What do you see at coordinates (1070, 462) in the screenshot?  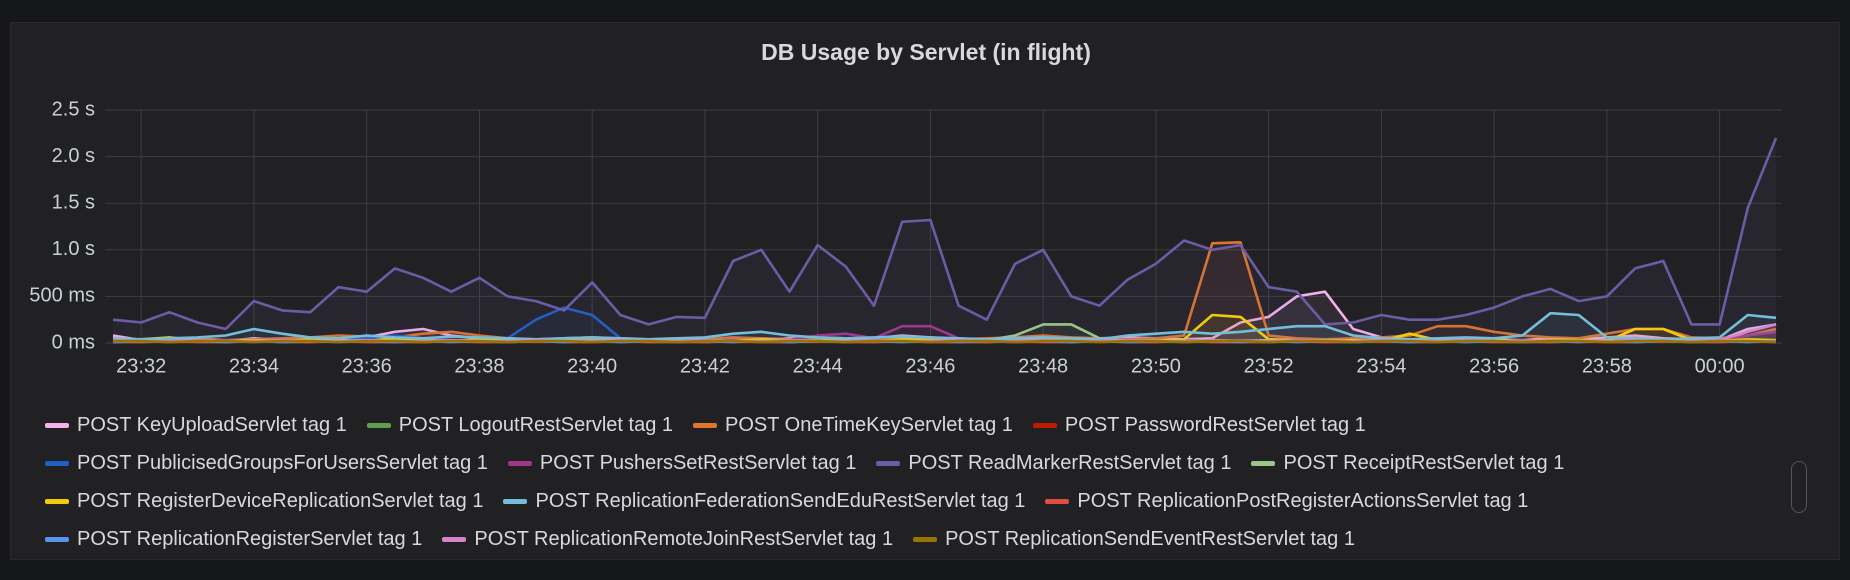 I see `legend-label: POST ReadMarkerRestServlet tag 1` at bounding box center [1070, 462].